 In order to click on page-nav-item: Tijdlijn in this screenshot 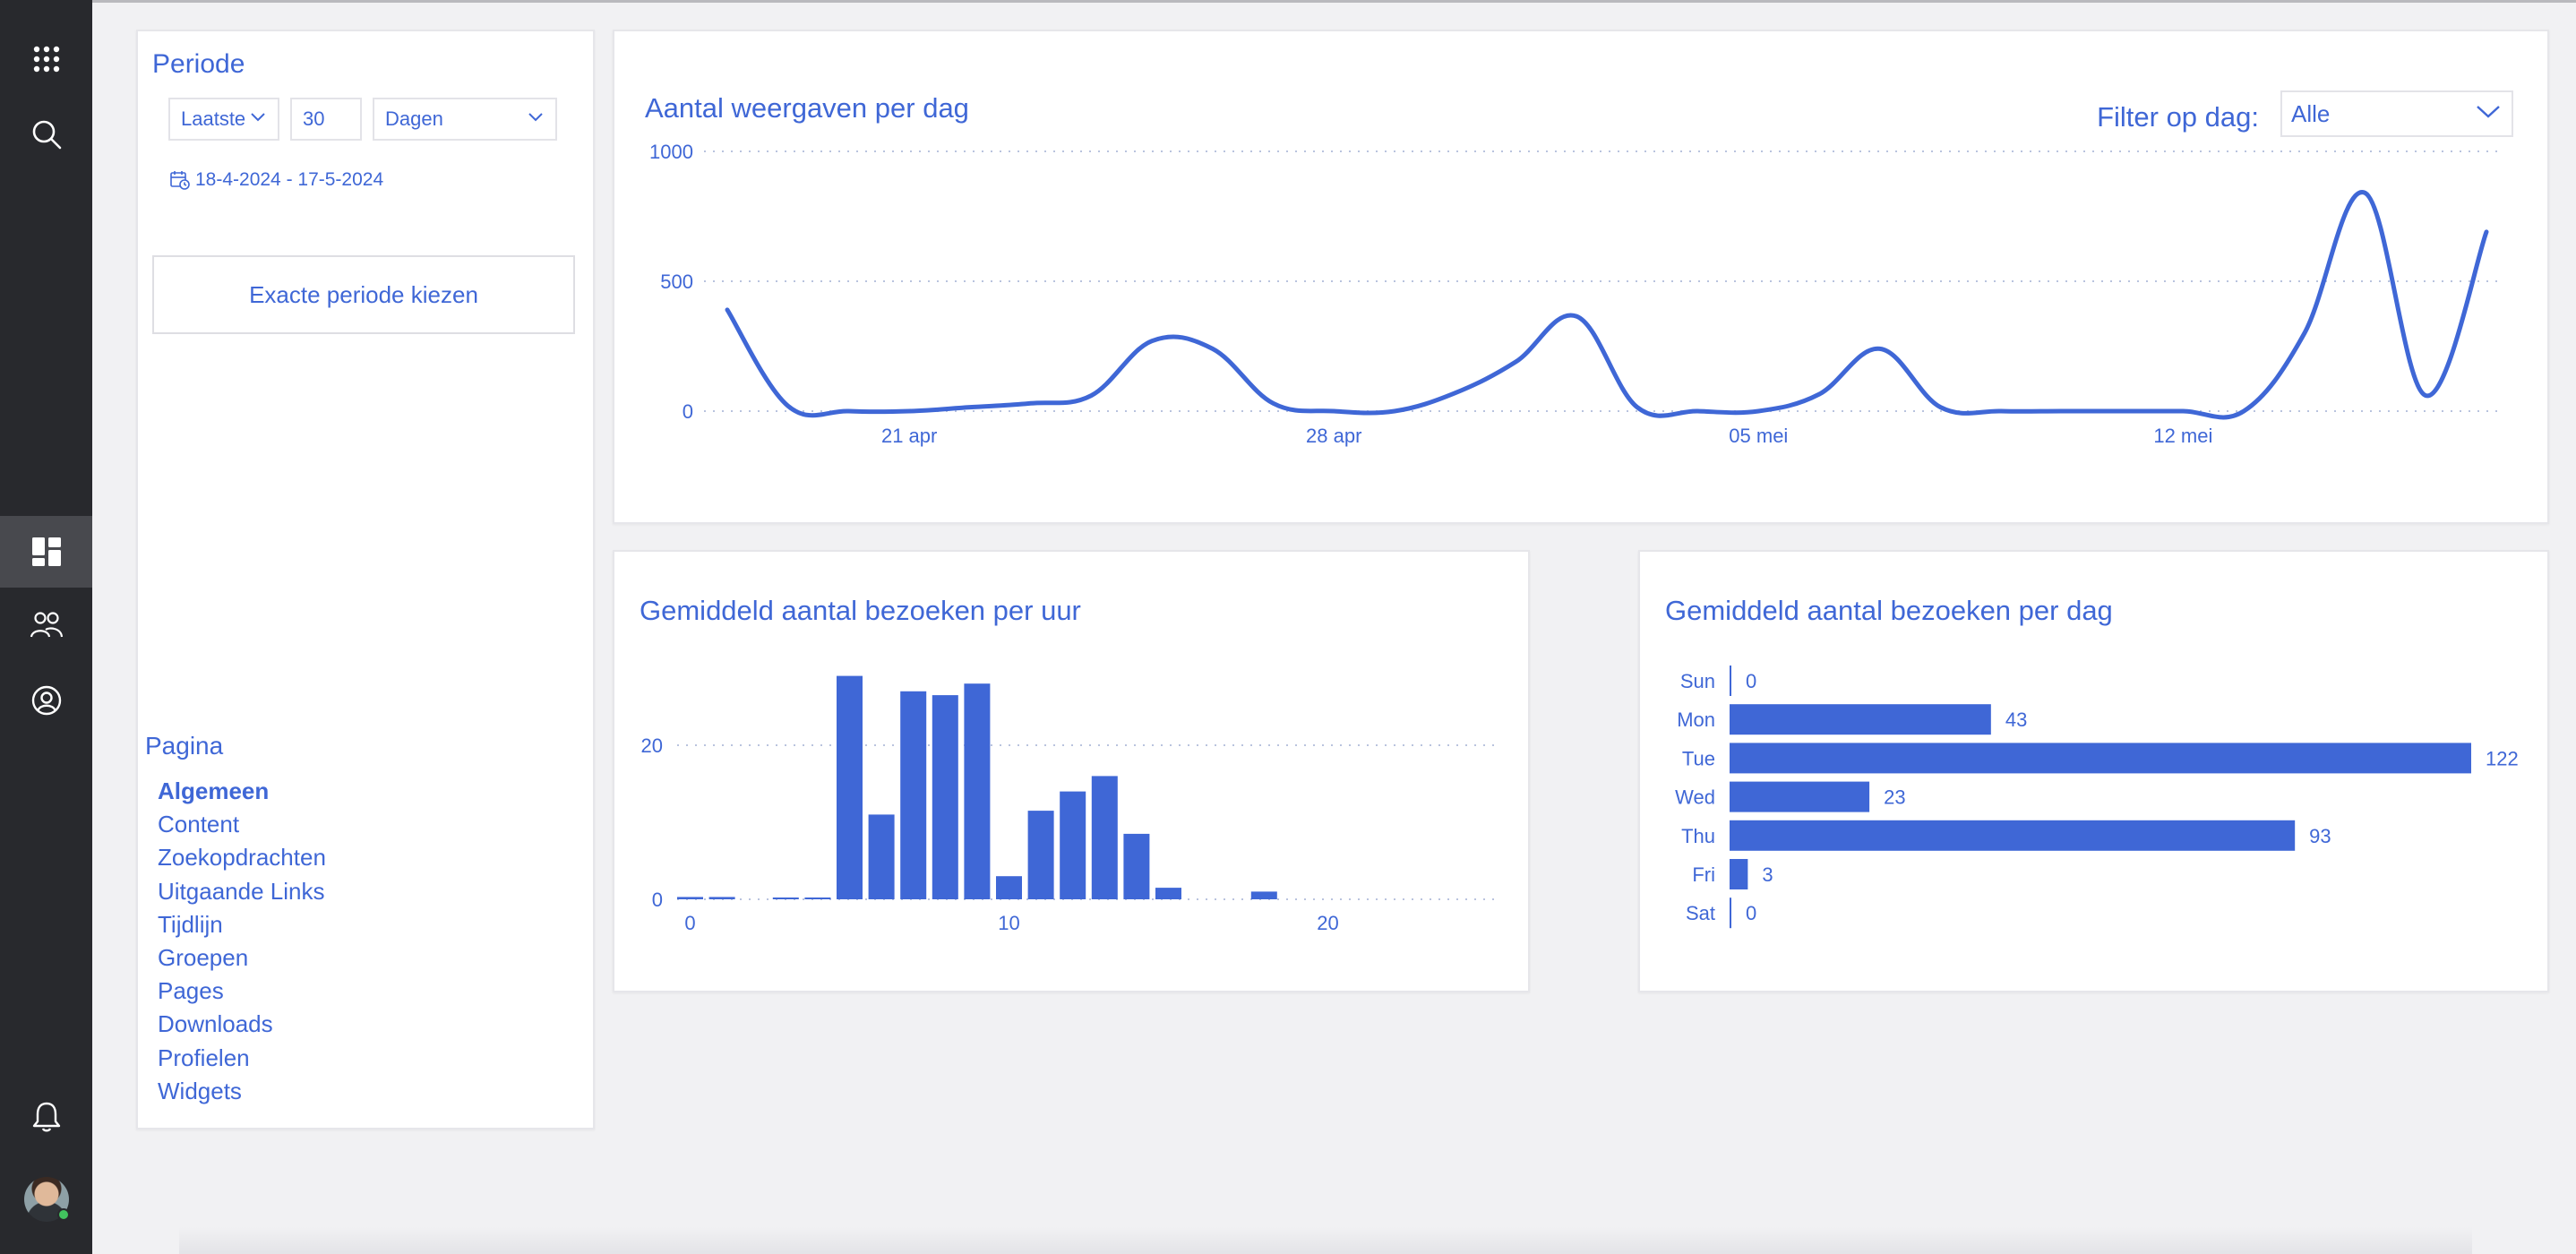, I will do `click(190, 924)`.